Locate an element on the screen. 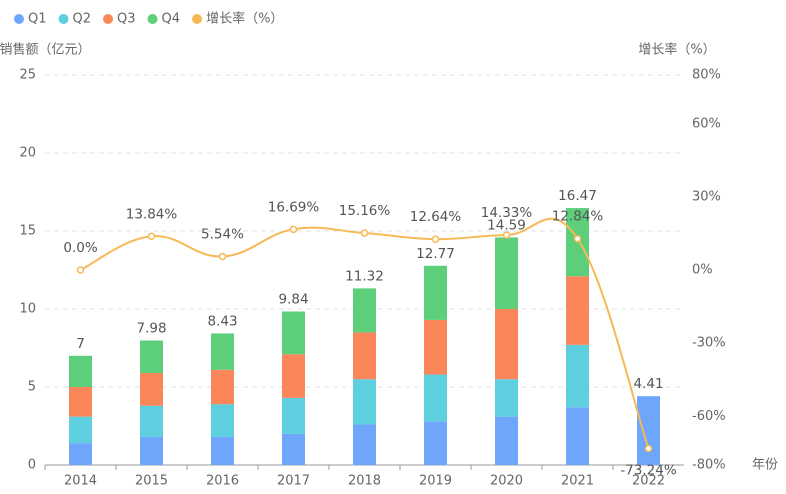 Image resolution: width=786 pixels, height=494 pixels. y-tick-label: 20 is located at coordinates (27, 153).